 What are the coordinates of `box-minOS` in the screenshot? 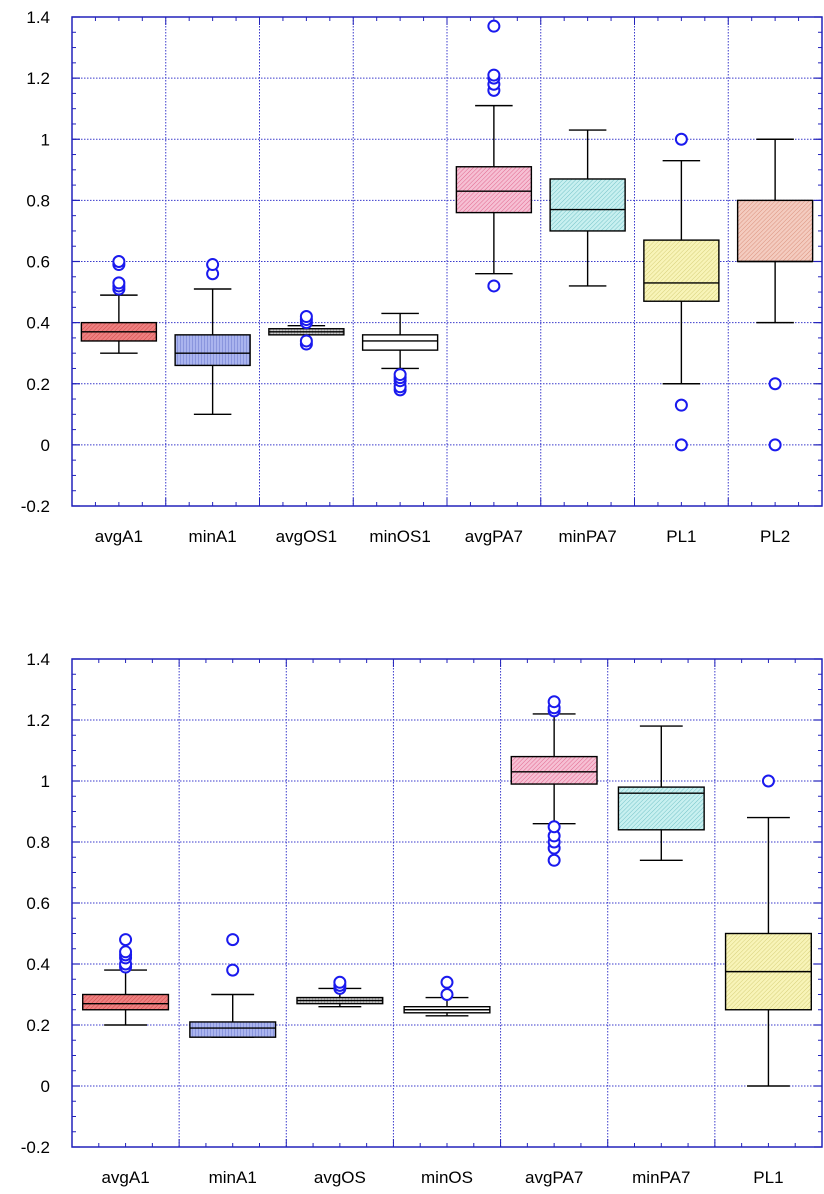 It's located at (447, 996).